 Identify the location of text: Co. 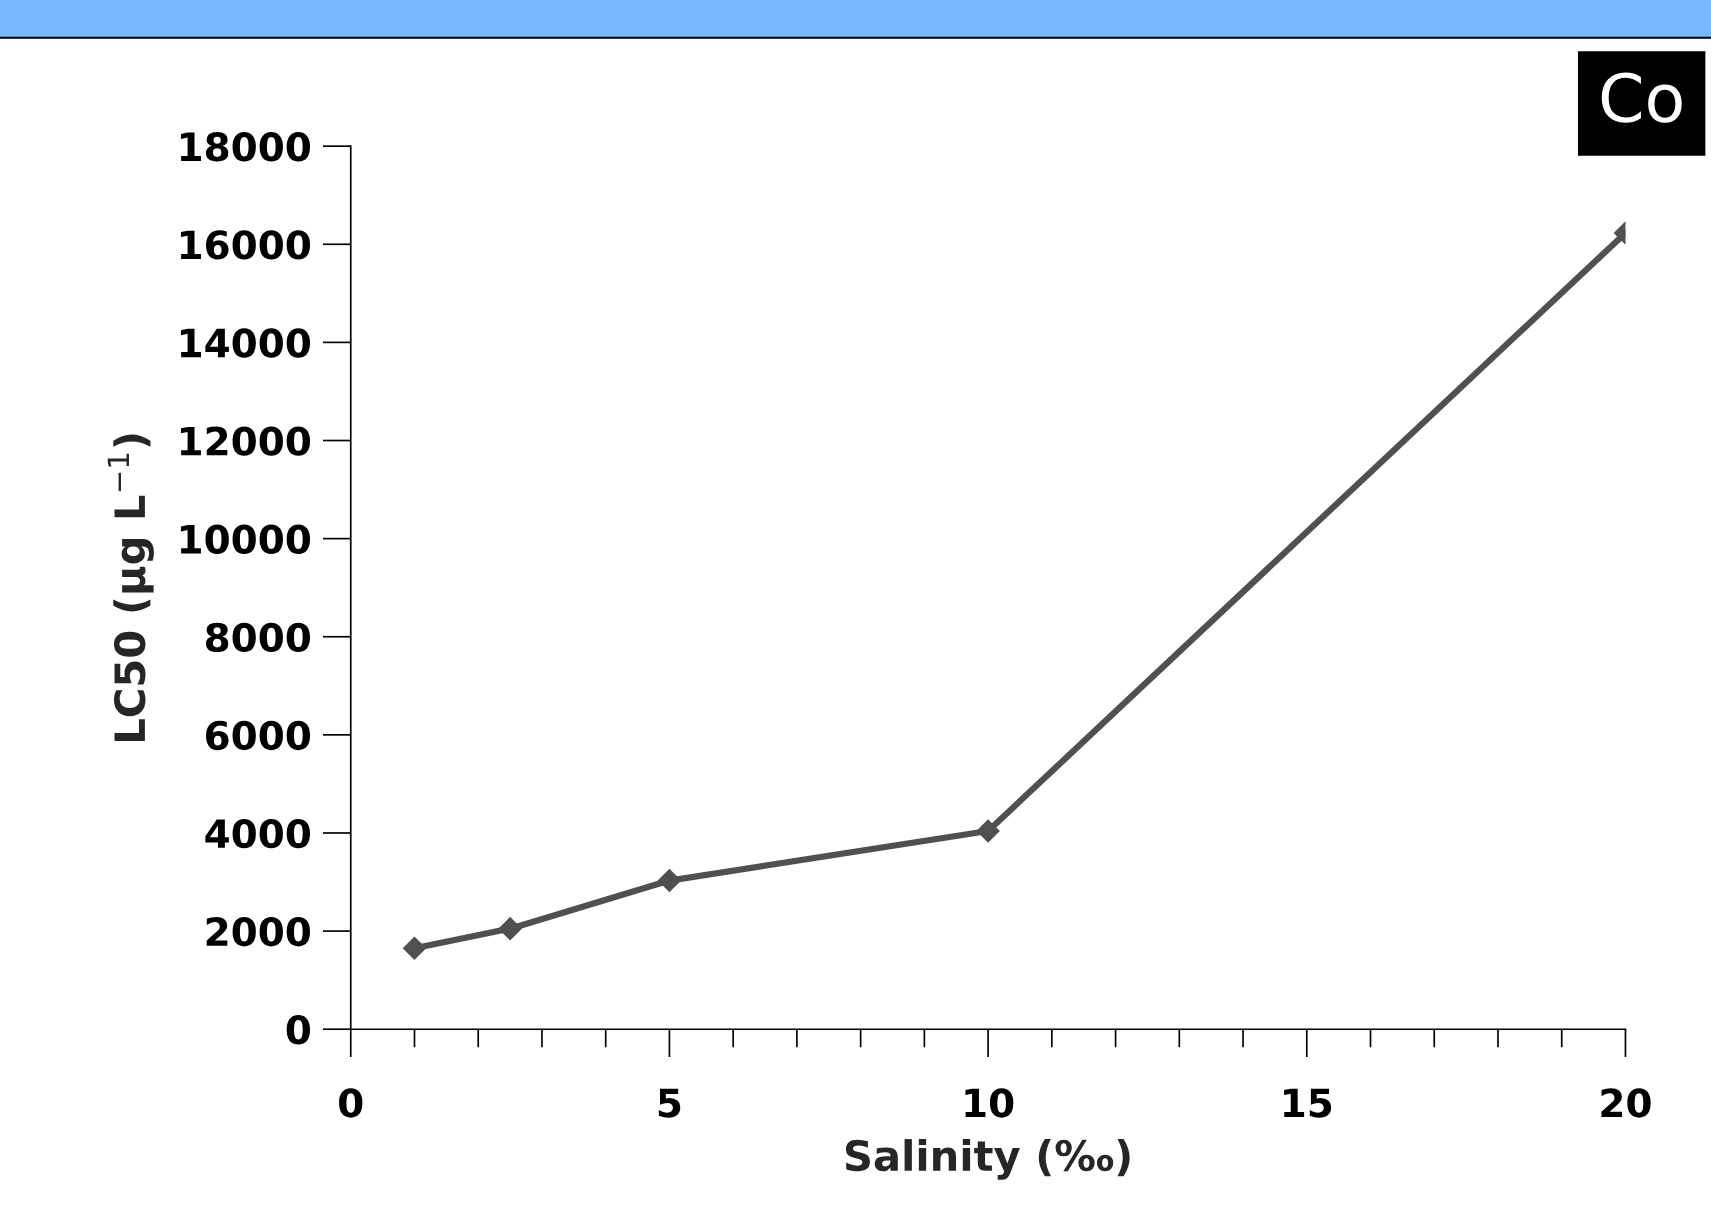
(1641, 97).